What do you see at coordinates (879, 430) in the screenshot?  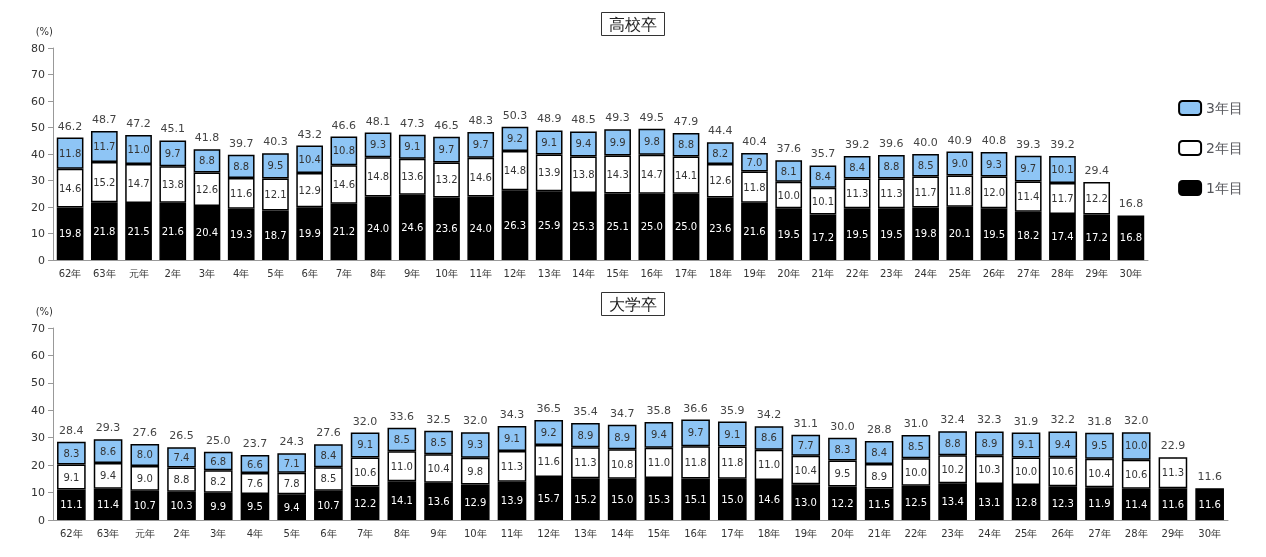 I see `total-label: 28.8` at bounding box center [879, 430].